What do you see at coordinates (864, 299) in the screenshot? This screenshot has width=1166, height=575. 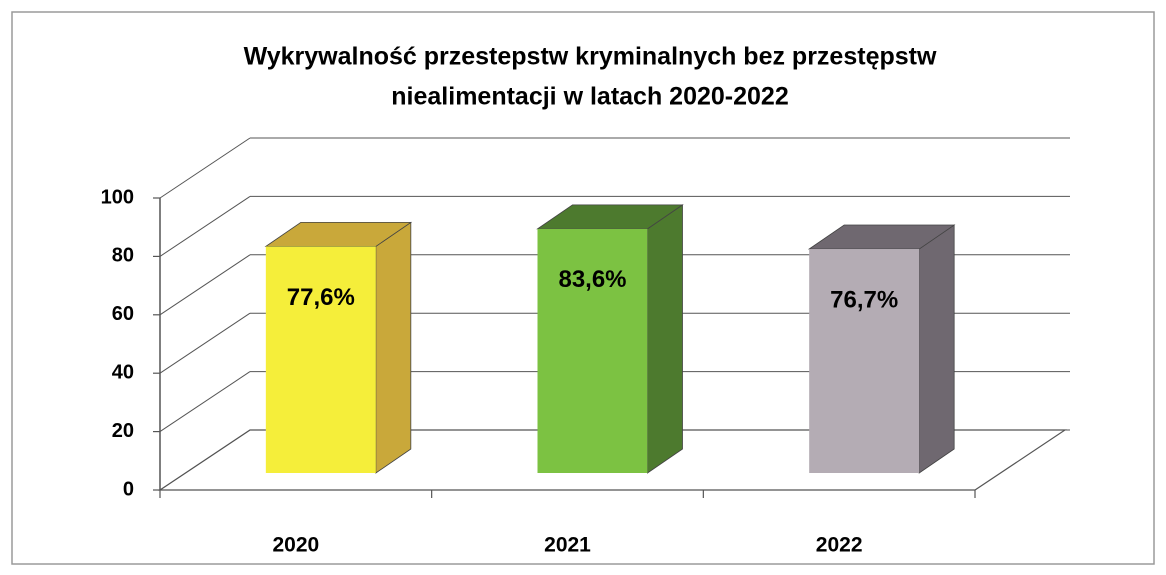 I see `data-label: 76,7%` at bounding box center [864, 299].